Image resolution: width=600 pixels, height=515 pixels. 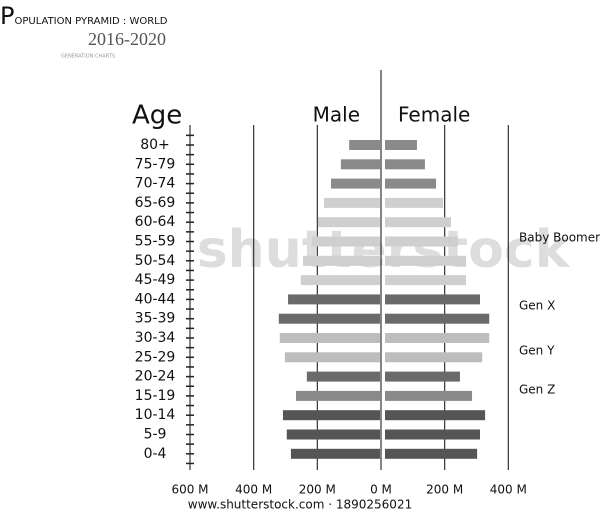 What do you see at coordinates (157, 116) in the screenshot?
I see `y-axis-label: Age` at bounding box center [157, 116].